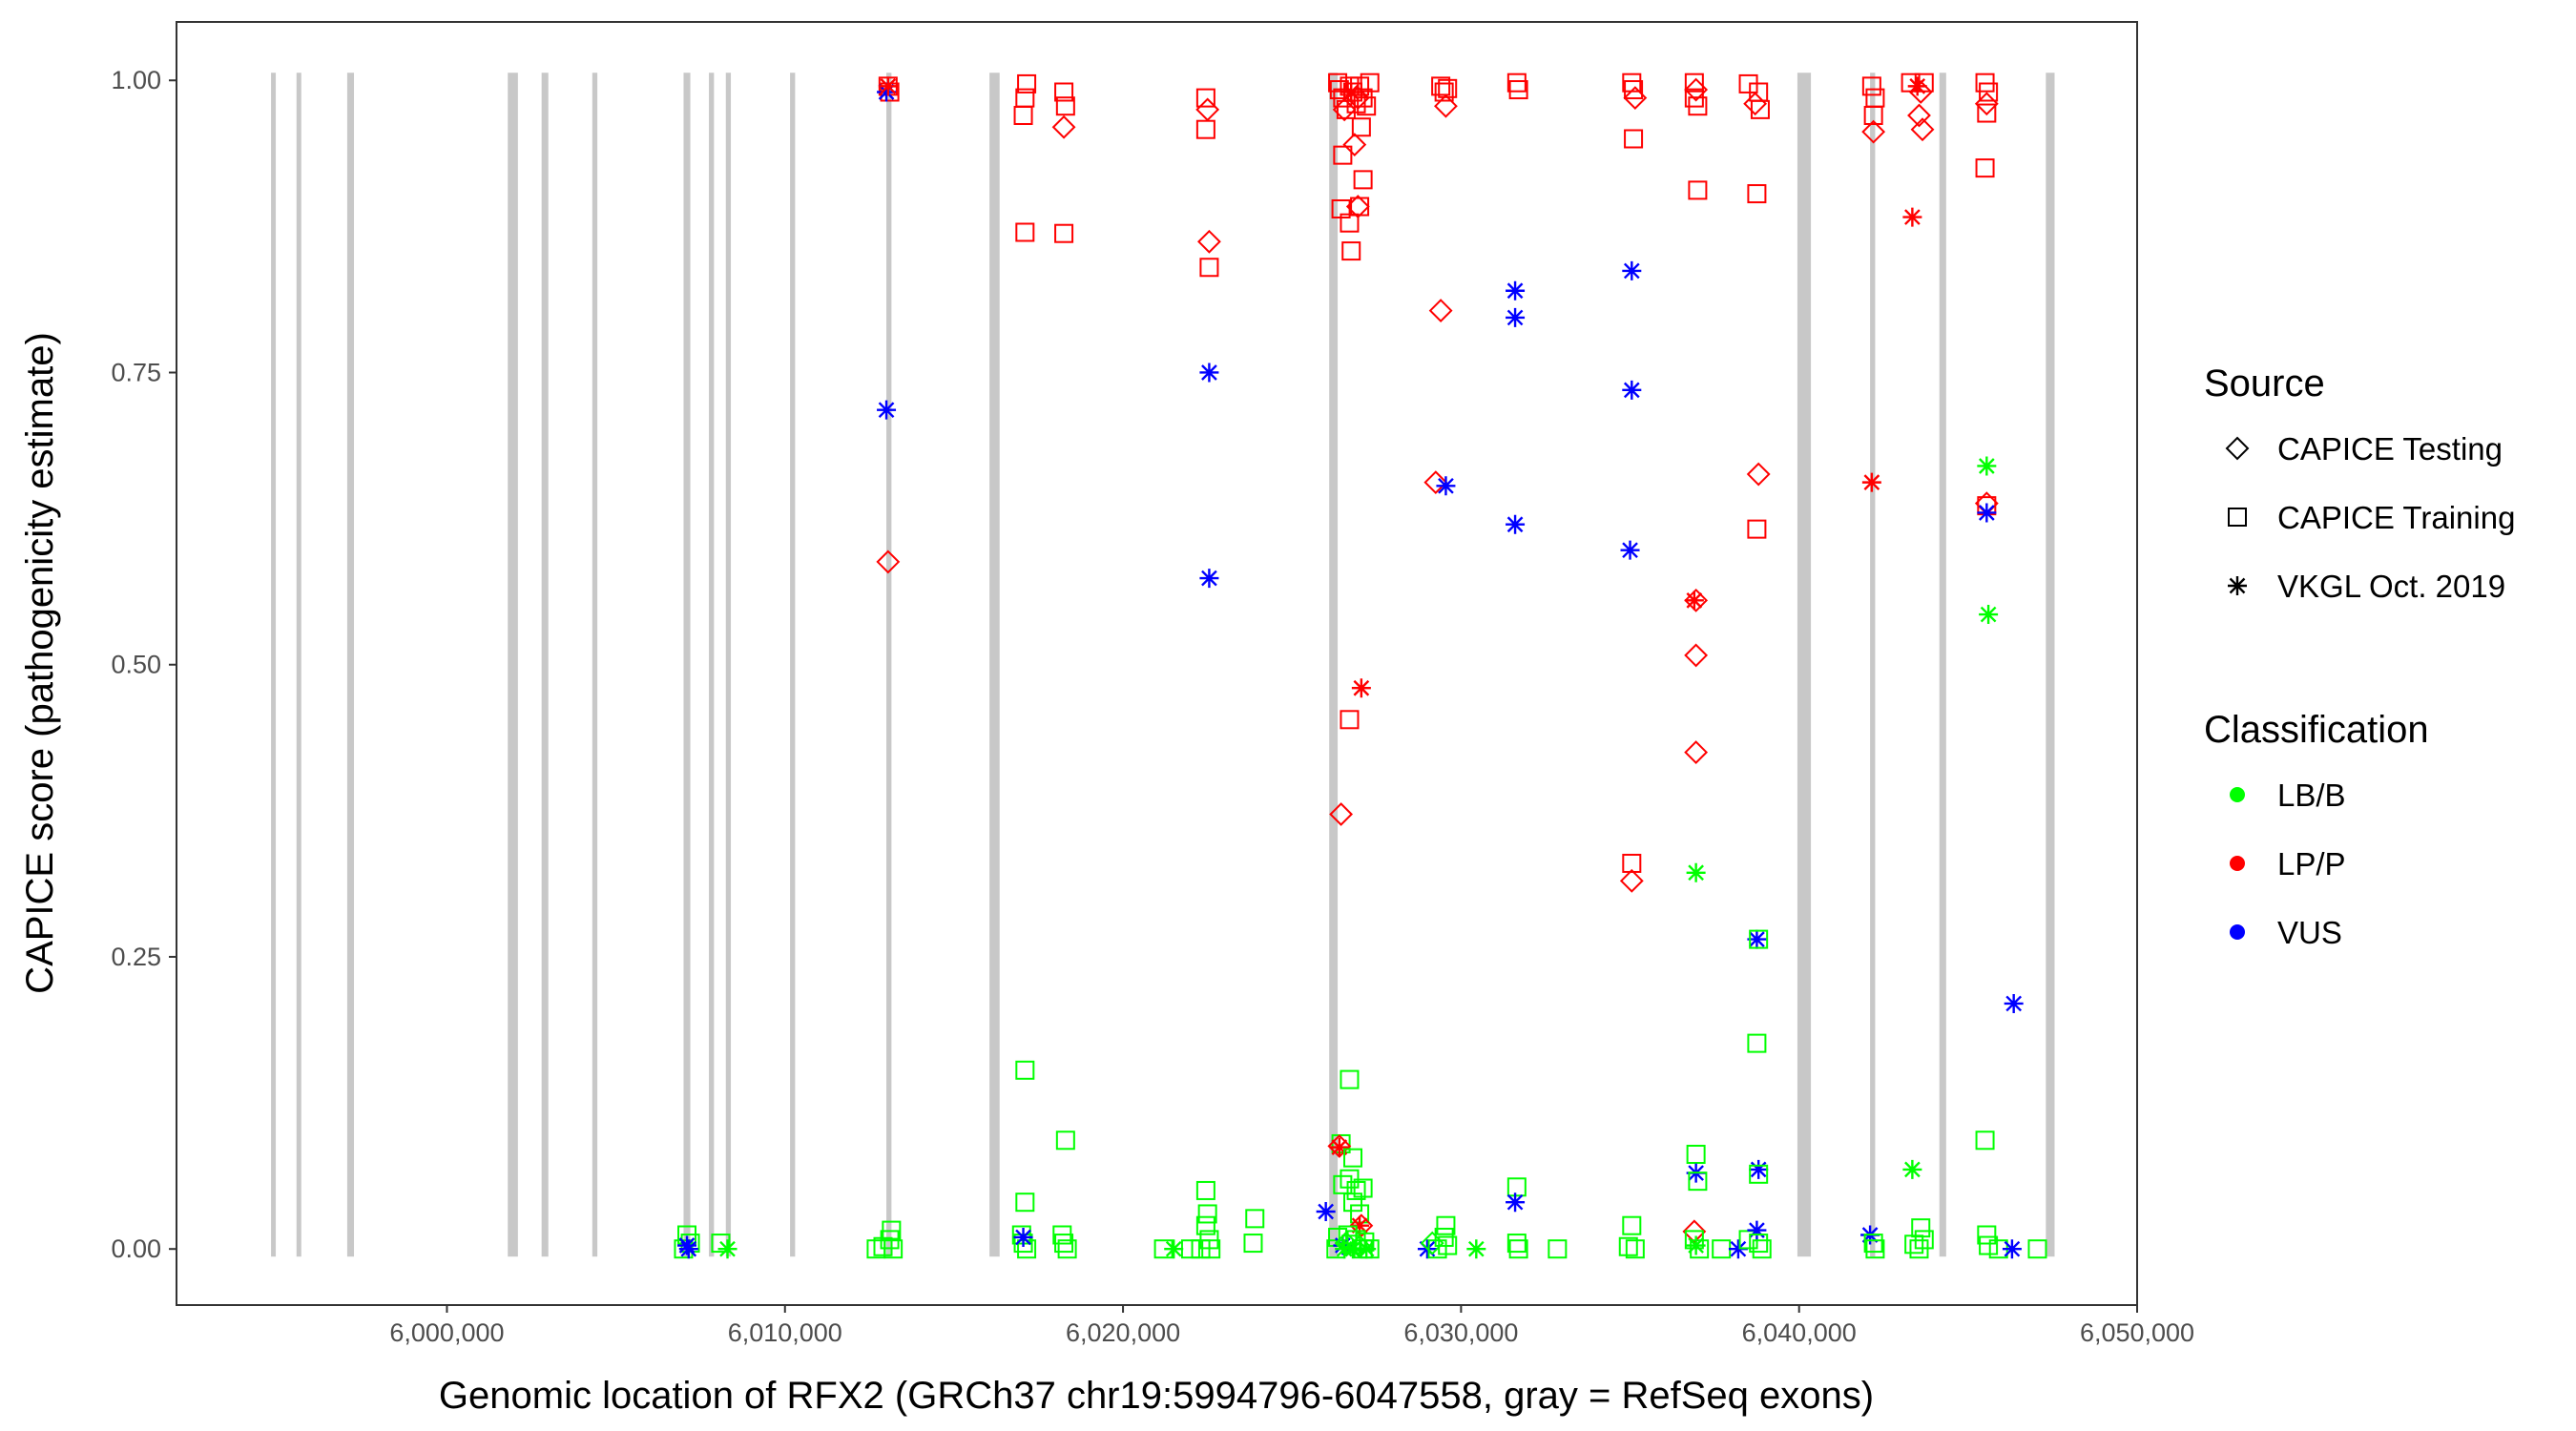 The height and width of the screenshot is (1431, 2576). I want to click on legend-classification-label: LB/B, so click(2311, 795).